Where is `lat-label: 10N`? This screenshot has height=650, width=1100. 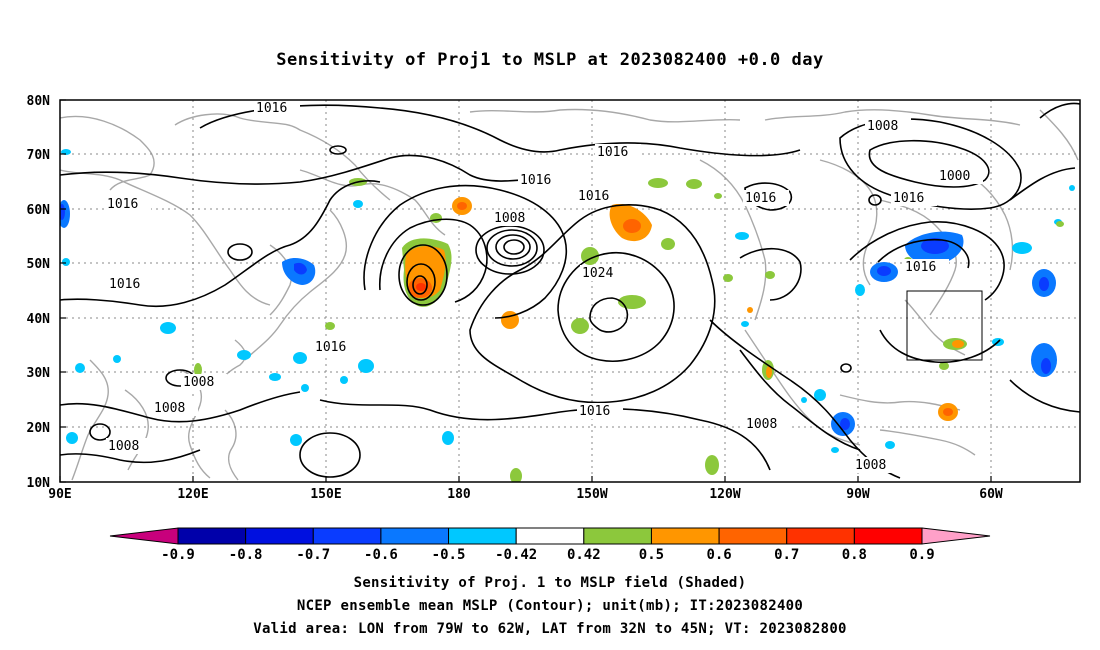
lat-label: 10N is located at coordinates (39, 483).